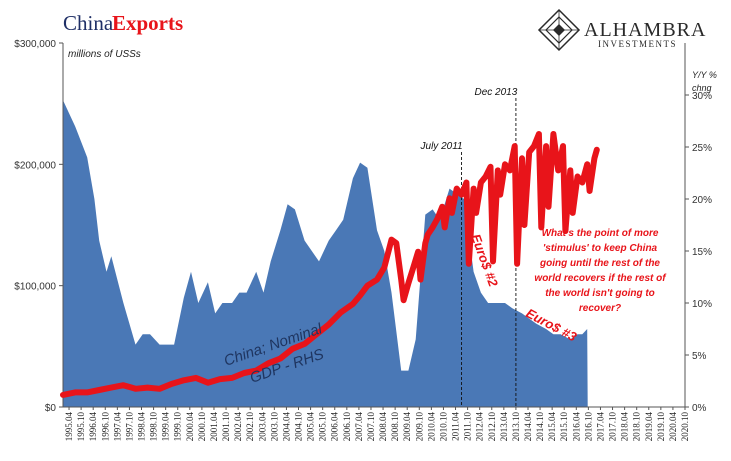 The image size is (731, 461). Describe the element at coordinates (35, 44) in the screenshot. I see `left-tick-label: $300,000` at that location.